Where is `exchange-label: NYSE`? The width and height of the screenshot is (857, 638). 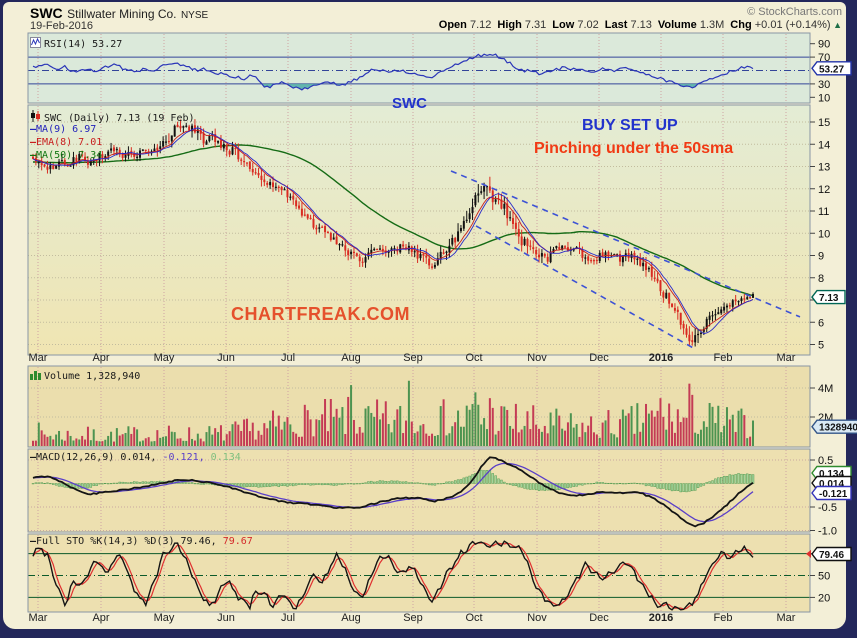 exchange-label: NYSE is located at coordinates (194, 15).